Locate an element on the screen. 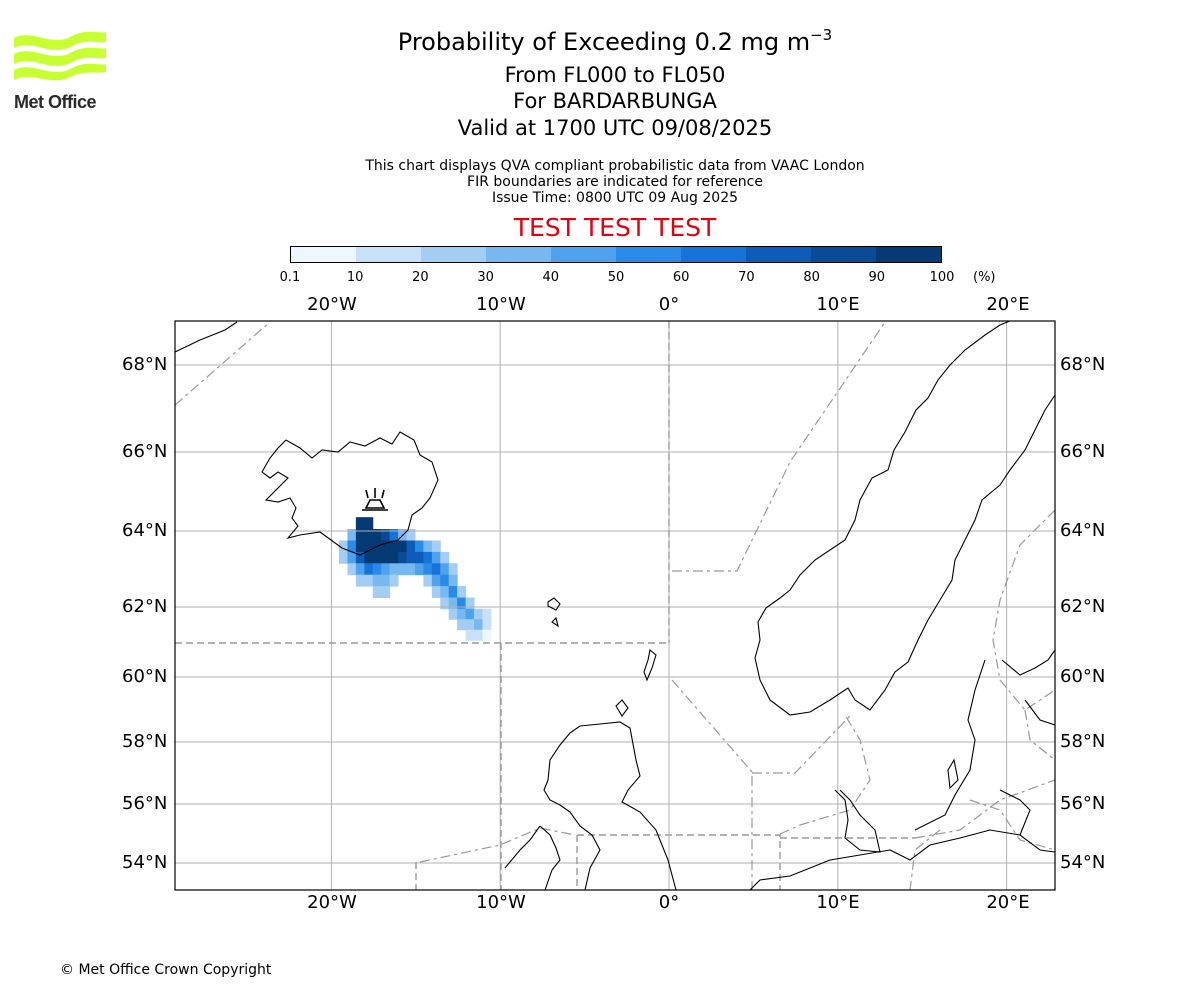 This screenshot has height=1000, width=1200. fir-boundary-sweden-norway is located at coordinates (1023, 610).